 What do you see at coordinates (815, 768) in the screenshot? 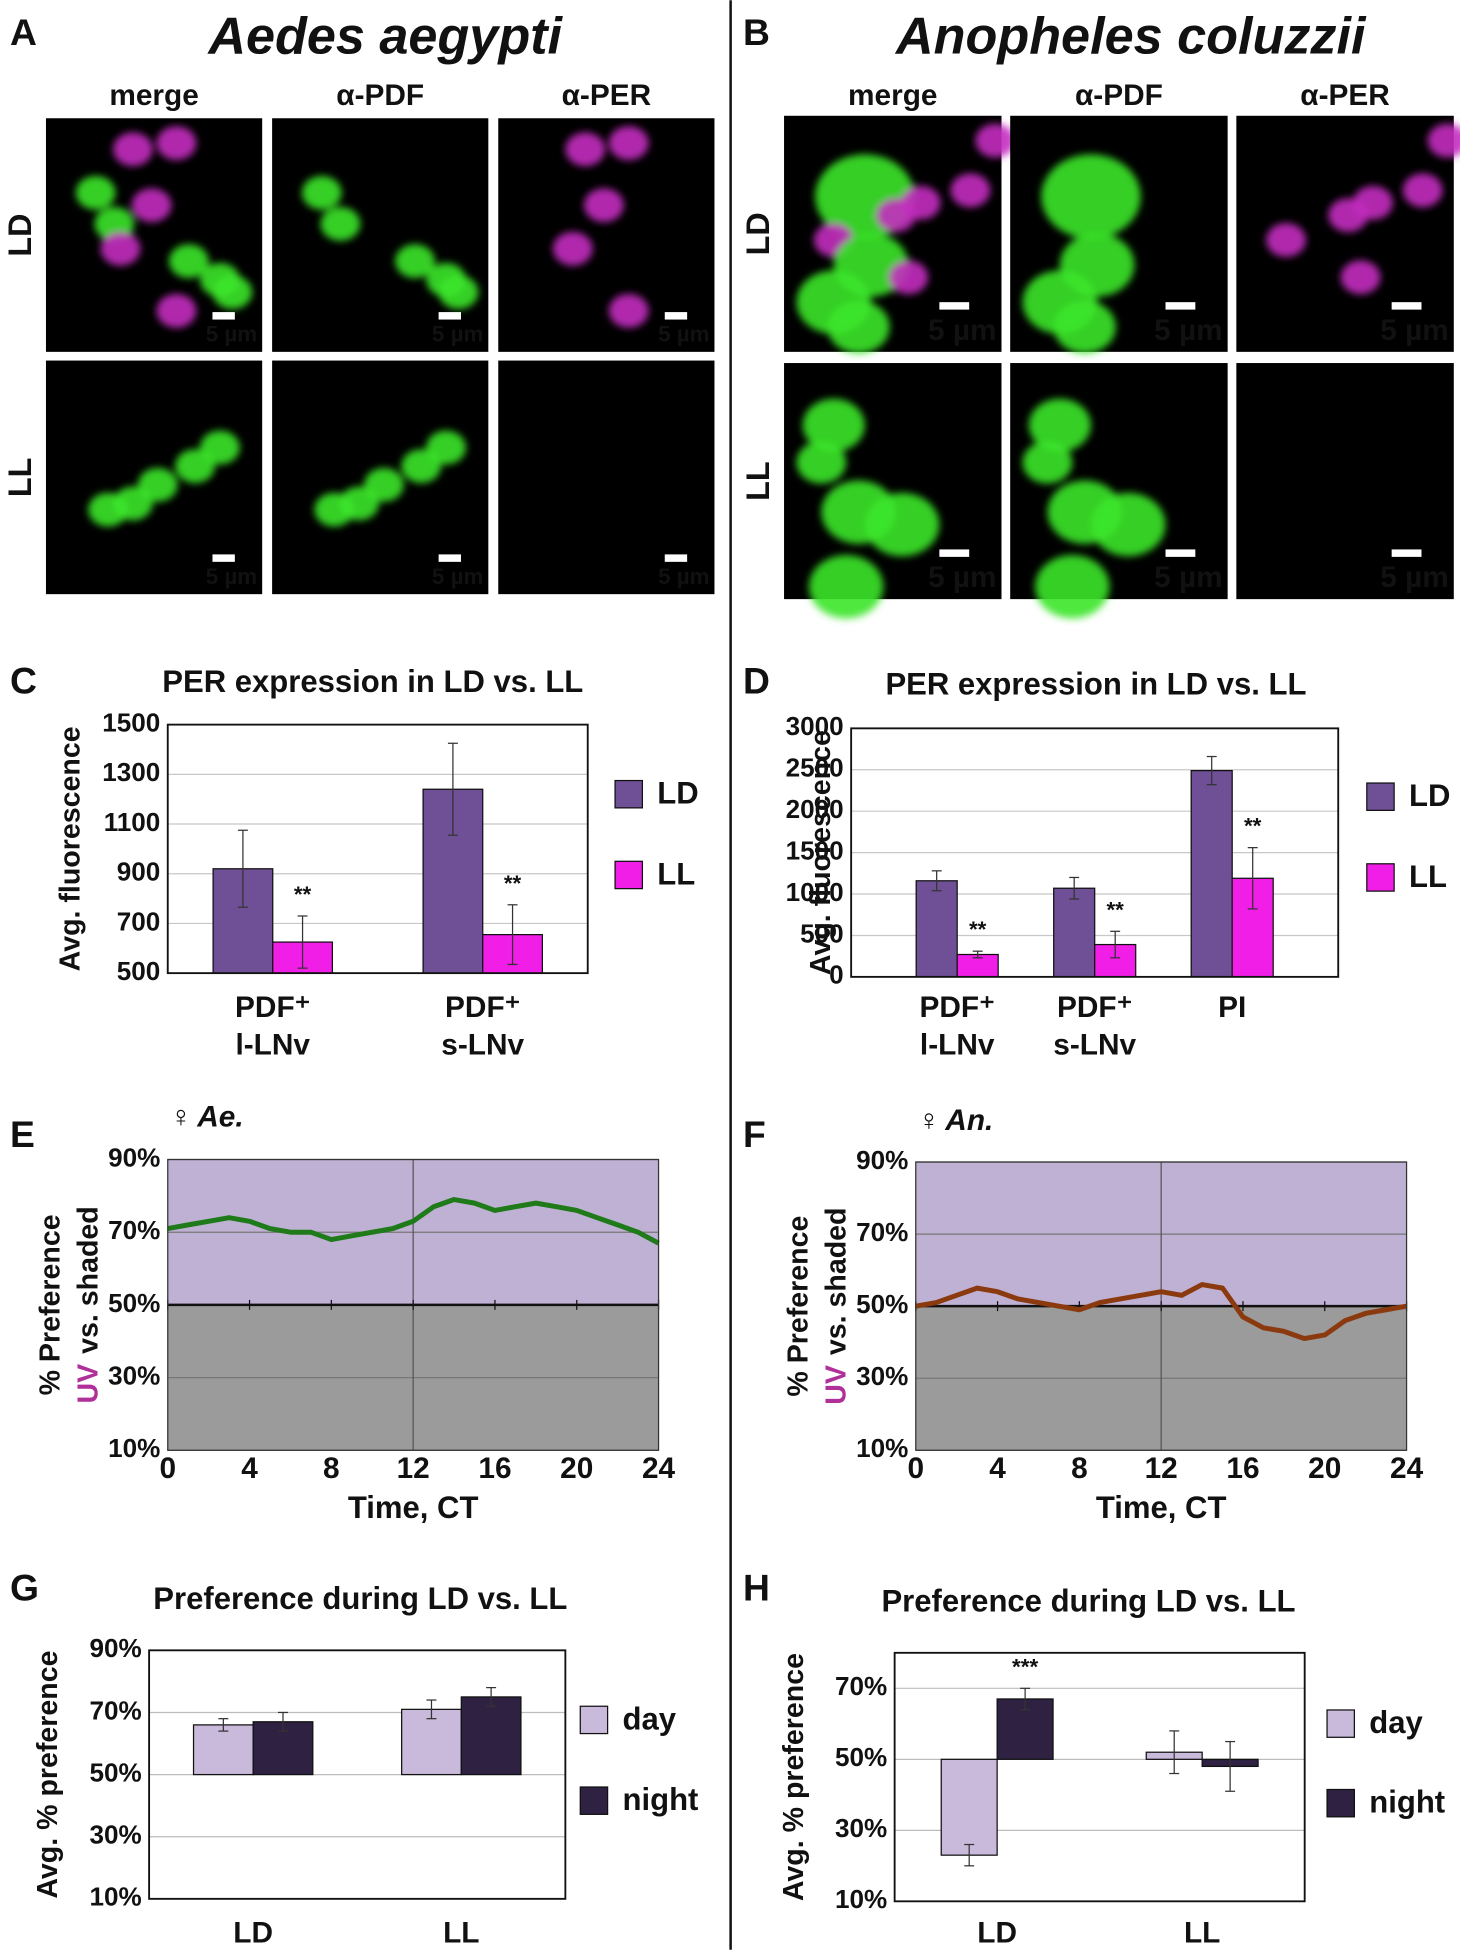
I see `y-tick-label: 2500` at bounding box center [815, 768].